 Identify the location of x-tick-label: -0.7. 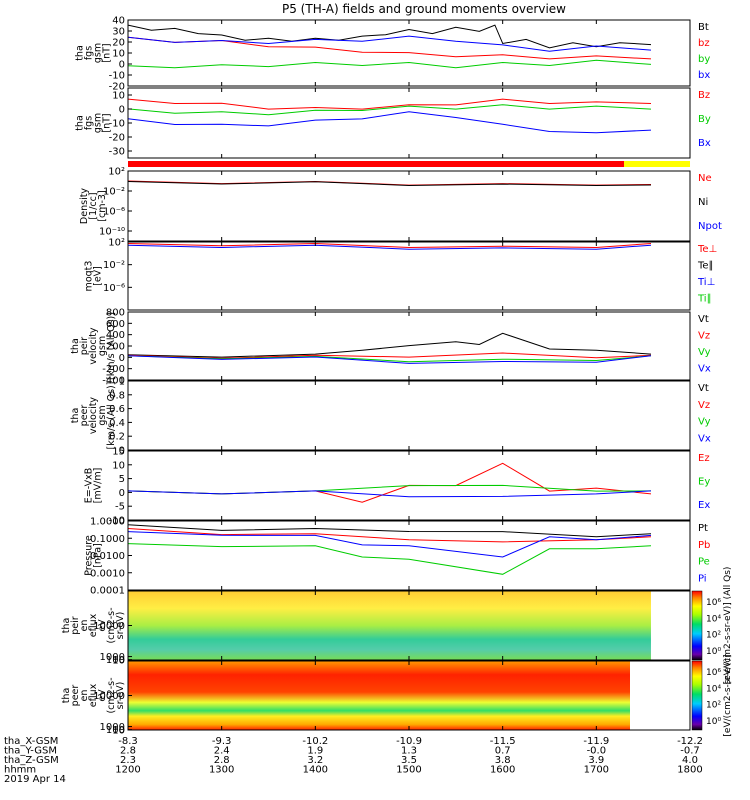
(690, 751).